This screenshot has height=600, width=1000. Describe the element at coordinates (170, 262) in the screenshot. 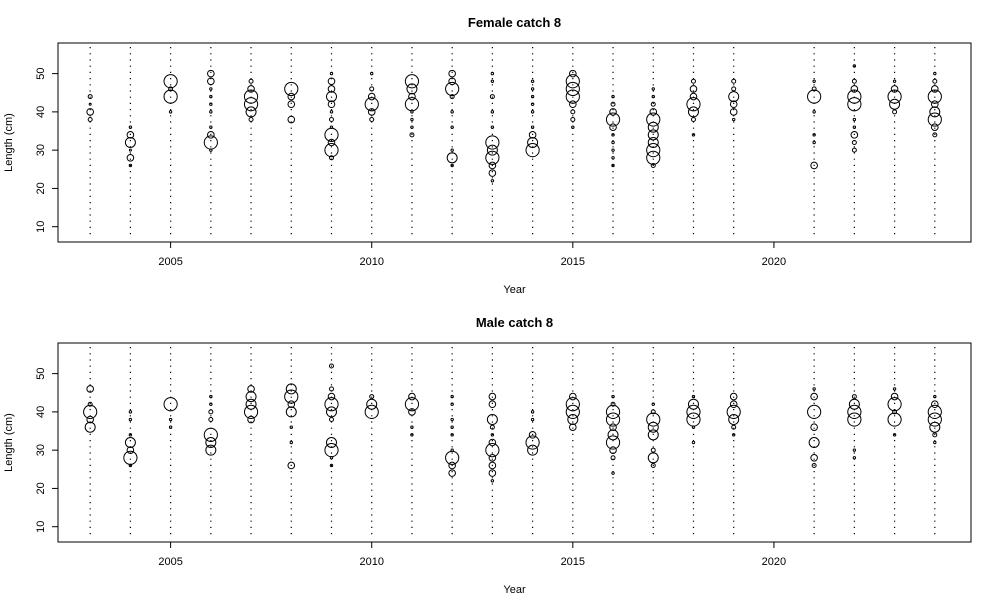

I see `female-x-tick-label-2005: 2005` at that location.